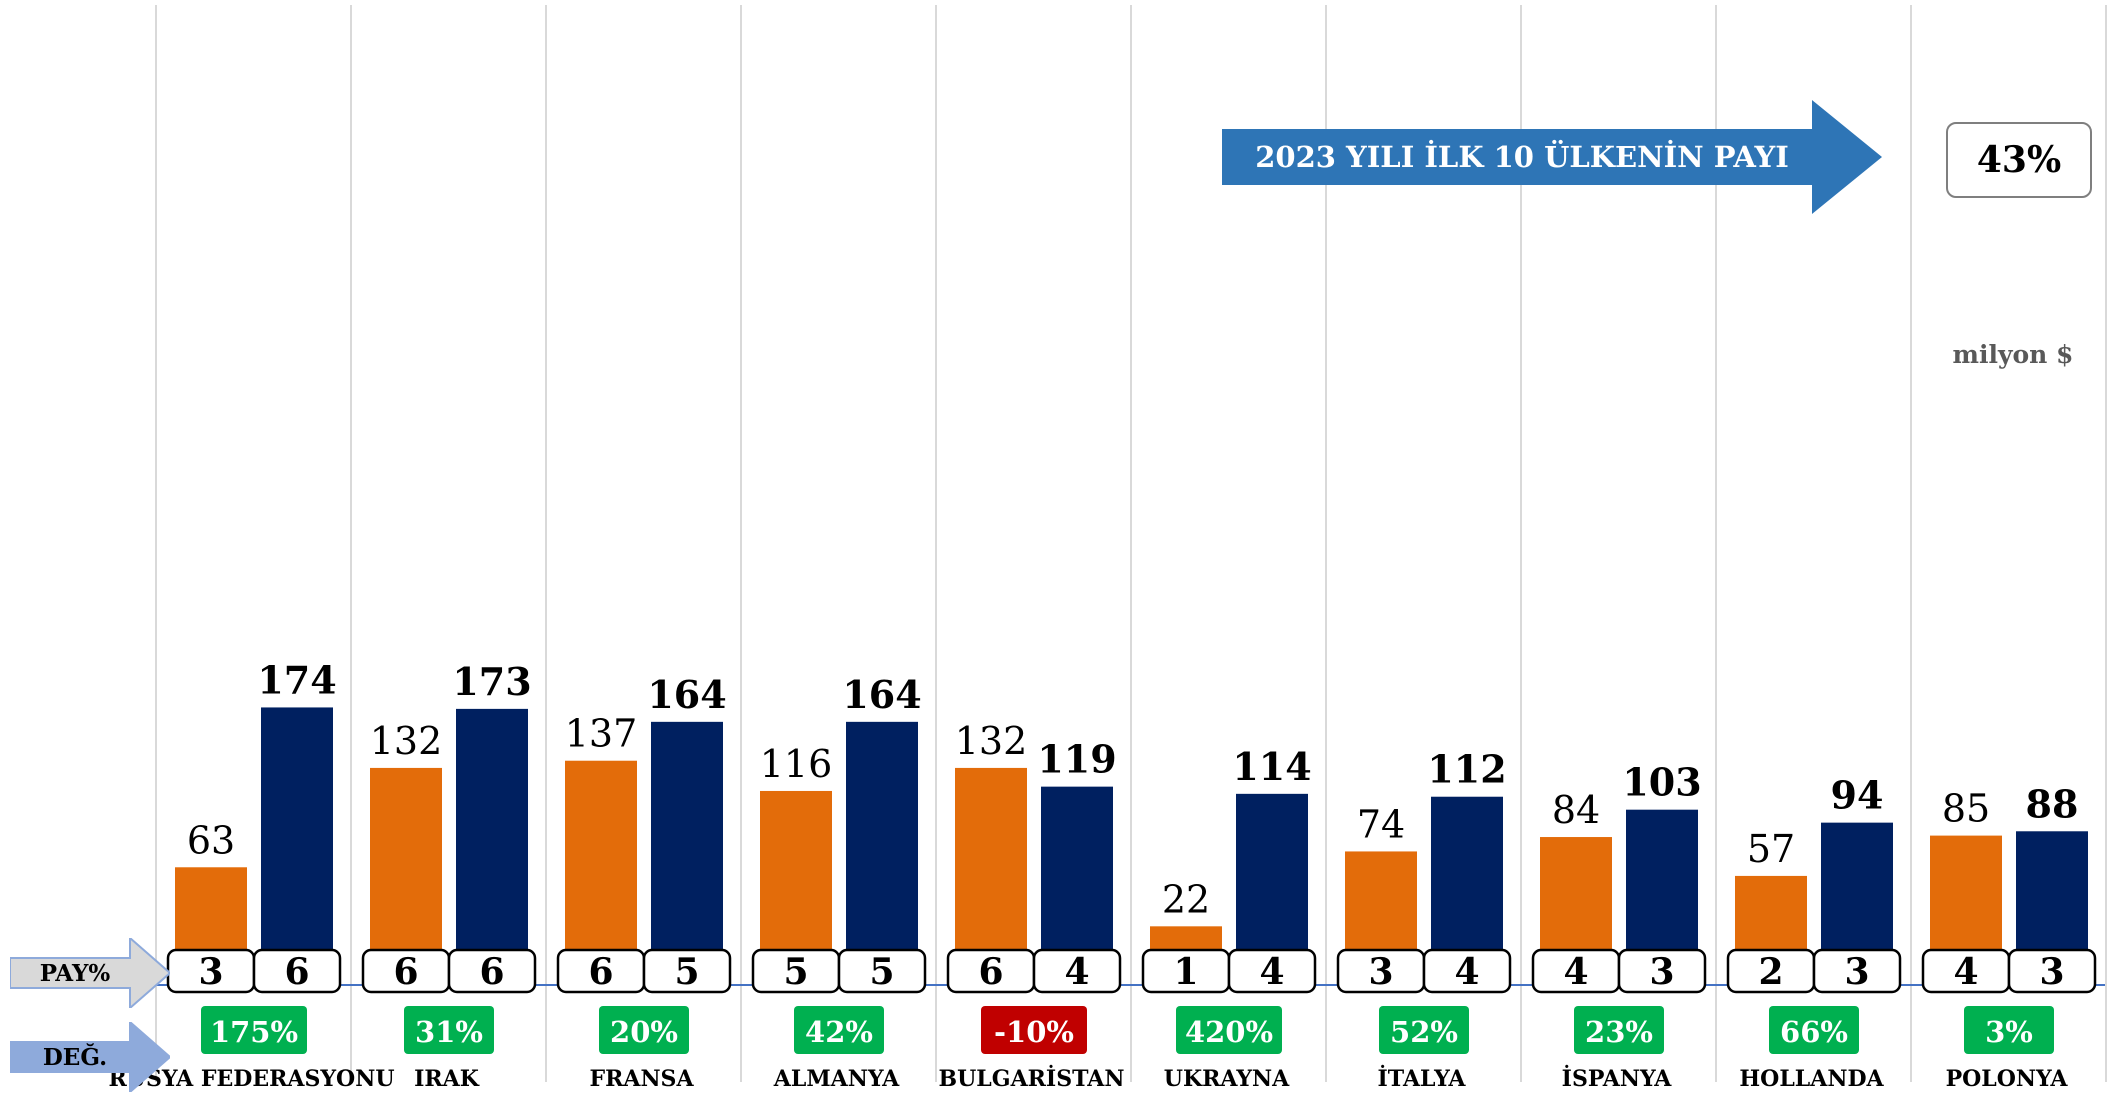  What do you see at coordinates (1381, 824) in the screenshot?
I see `data-label: 74` at bounding box center [1381, 824].